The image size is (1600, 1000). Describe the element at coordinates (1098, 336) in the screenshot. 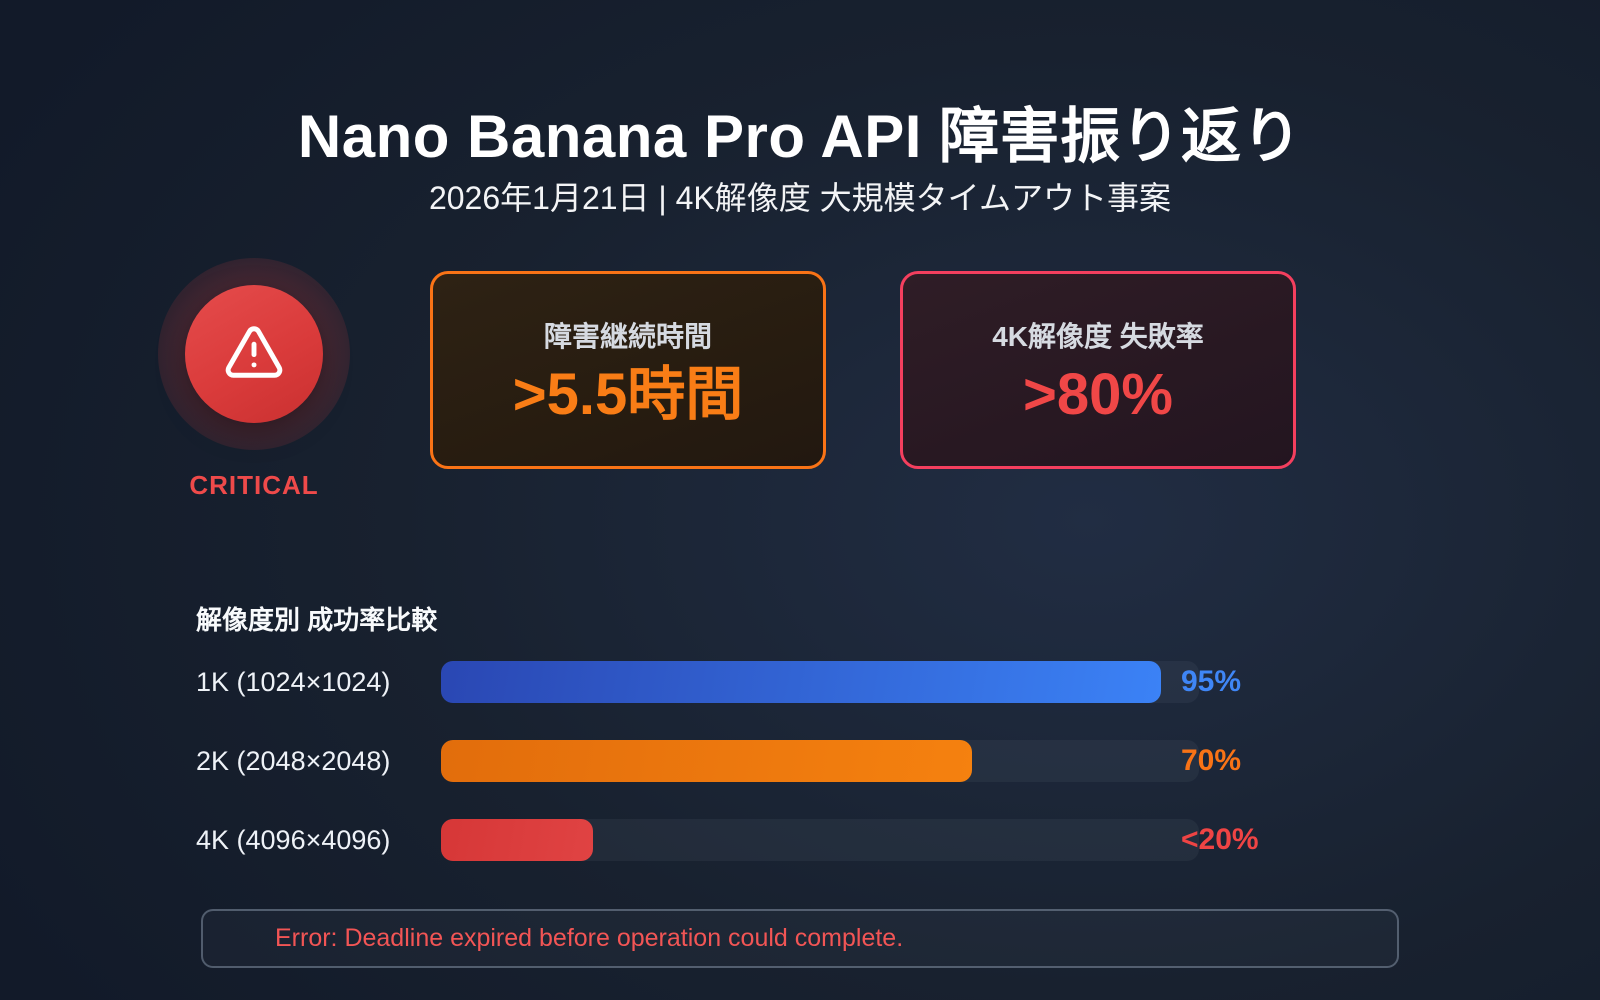

I see `stat-card-failrate-label: 4K解像度 失敗率` at that location.